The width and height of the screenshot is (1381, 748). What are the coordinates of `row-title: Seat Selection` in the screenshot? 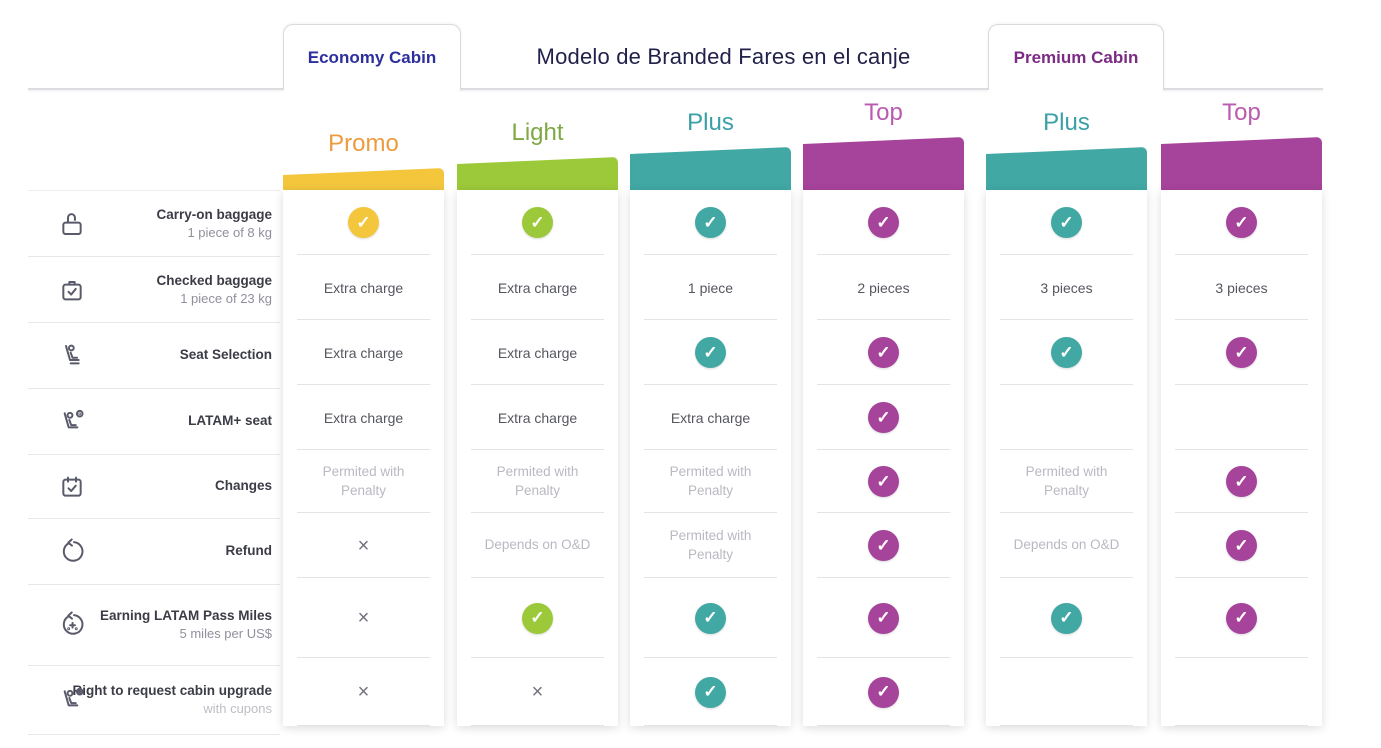 It's located at (225, 355).